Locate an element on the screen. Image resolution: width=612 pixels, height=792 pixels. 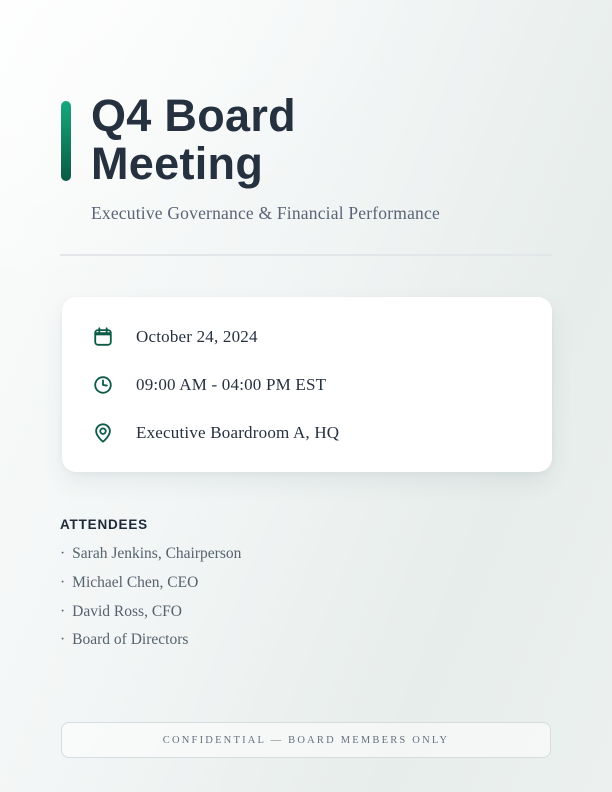
time-row: 09:00 AM - 04:00 PM EST is located at coordinates (307, 385).